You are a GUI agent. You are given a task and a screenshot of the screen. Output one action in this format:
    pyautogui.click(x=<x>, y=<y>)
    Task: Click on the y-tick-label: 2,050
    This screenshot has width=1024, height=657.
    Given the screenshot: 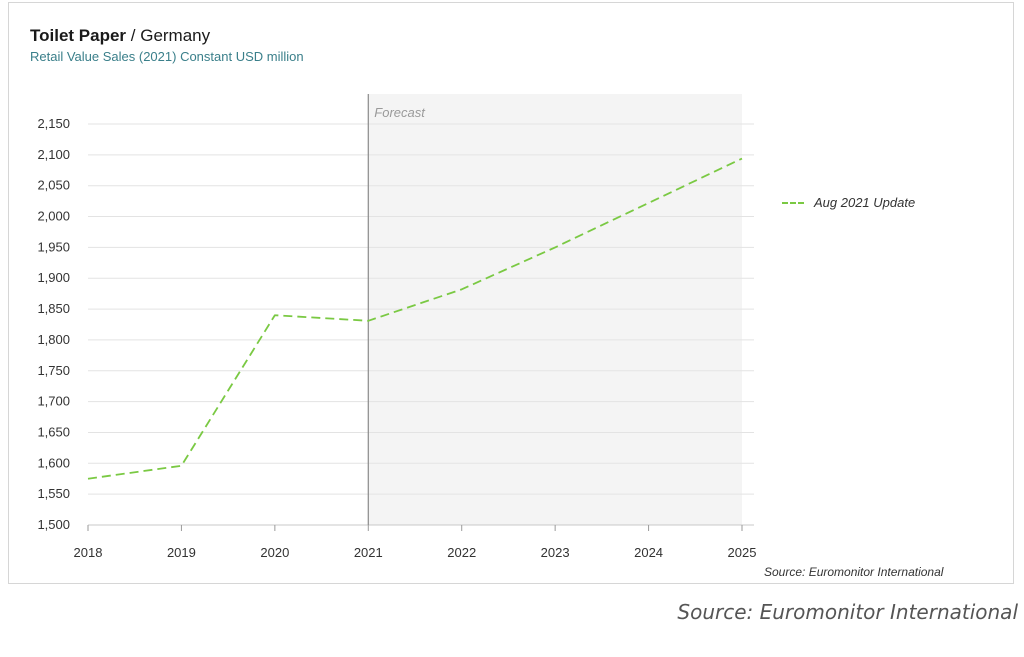 What is the action you would take?
    pyautogui.click(x=53, y=185)
    